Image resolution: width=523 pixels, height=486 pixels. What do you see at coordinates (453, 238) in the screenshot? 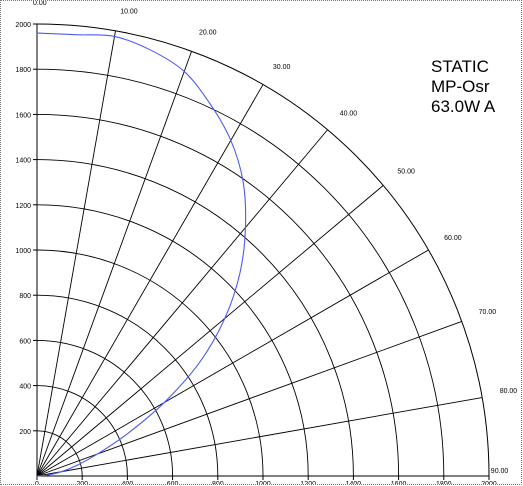
I see `angle-label-60.00: 60.00` at bounding box center [453, 238].